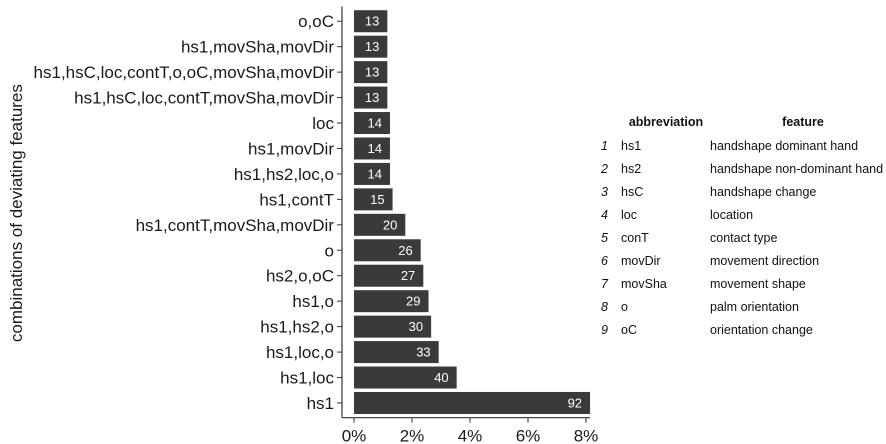 The image size is (886, 444). Describe the element at coordinates (423, 352) in the screenshot. I see `data-label: 33` at that location.